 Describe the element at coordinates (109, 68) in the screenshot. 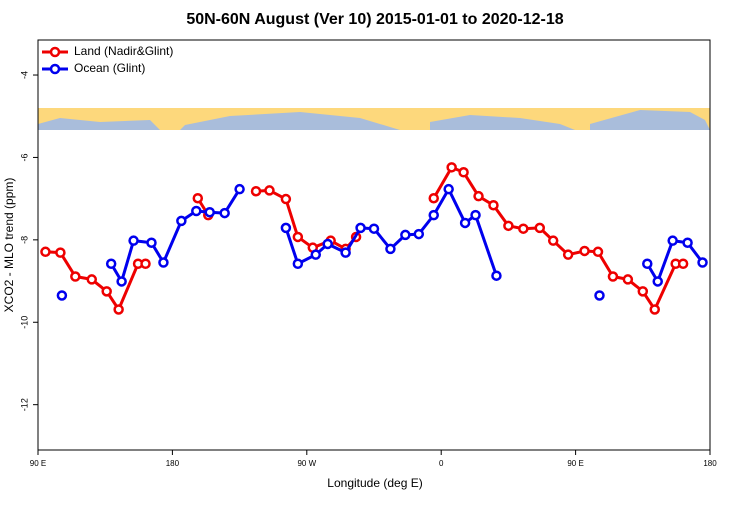

I see `legend-label: Ocean (Glint)` at that location.